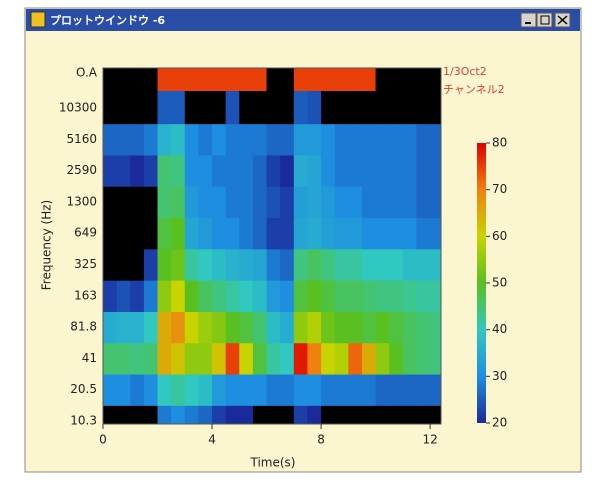  What do you see at coordinates (499, 376) in the screenshot?
I see `colorbar-tick-label: 30` at bounding box center [499, 376].